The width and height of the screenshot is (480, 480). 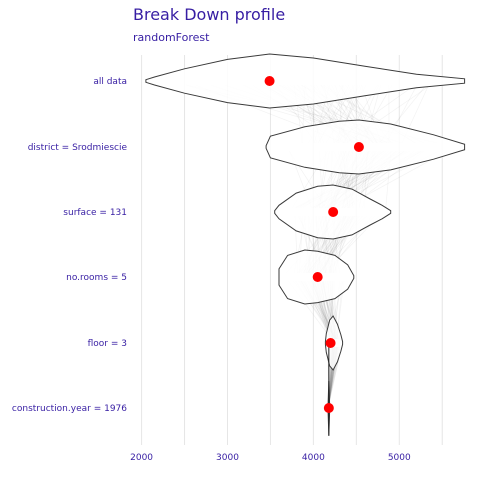 I want to click on category-label: floor = 3, so click(x=107, y=344).